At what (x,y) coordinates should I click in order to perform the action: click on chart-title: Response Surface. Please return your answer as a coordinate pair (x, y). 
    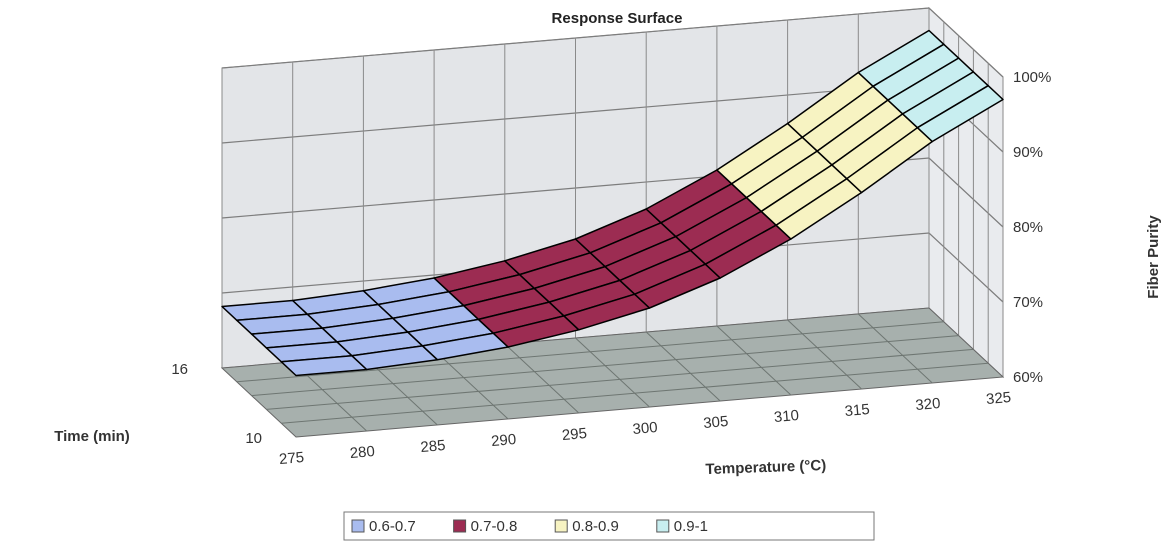
    Looking at the image, I should click on (617, 18).